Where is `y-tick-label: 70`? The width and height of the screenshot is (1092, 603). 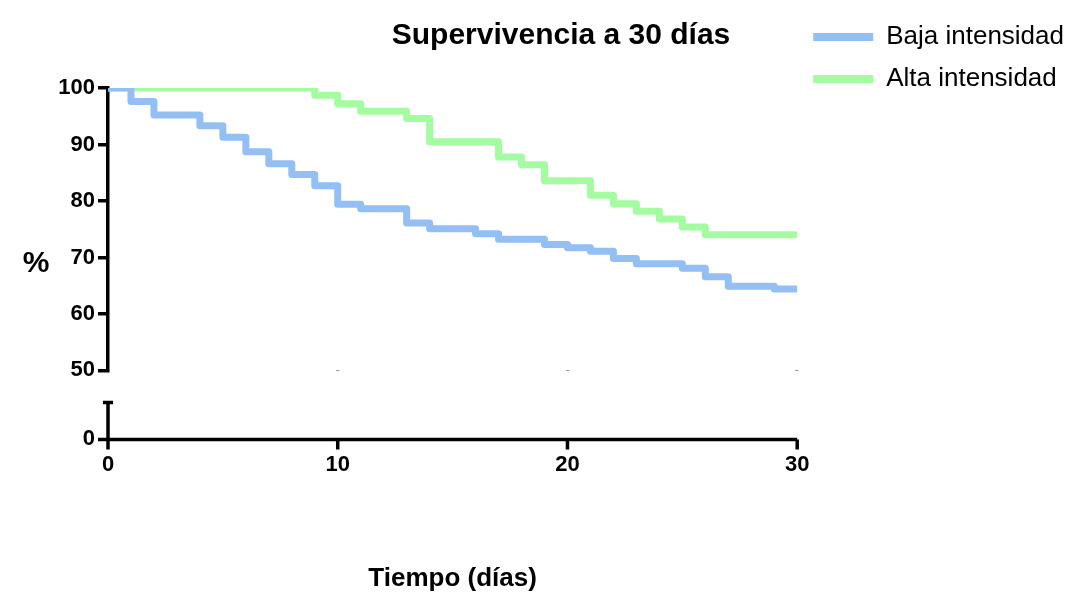
y-tick-label: 70 is located at coordinates (82, 256).